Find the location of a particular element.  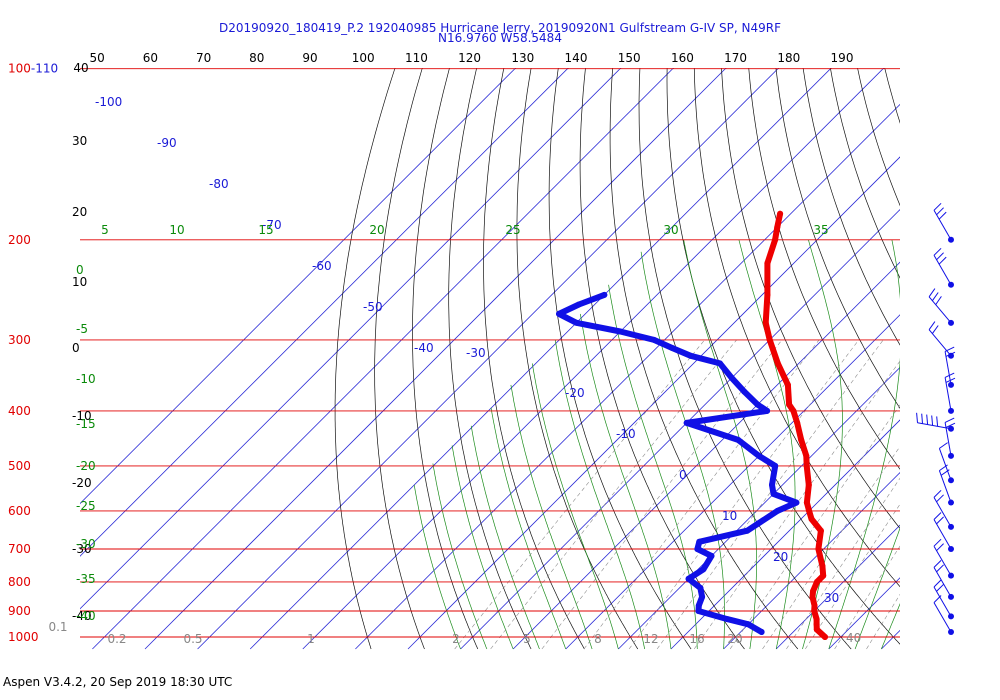

left-temperature-label: 20 is located at coordinates (79, 212).